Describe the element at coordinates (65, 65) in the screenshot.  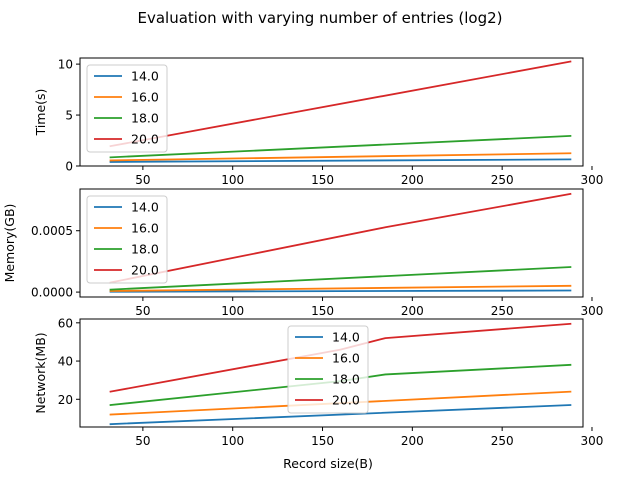
I see `y-tick-label: 10` at that location.